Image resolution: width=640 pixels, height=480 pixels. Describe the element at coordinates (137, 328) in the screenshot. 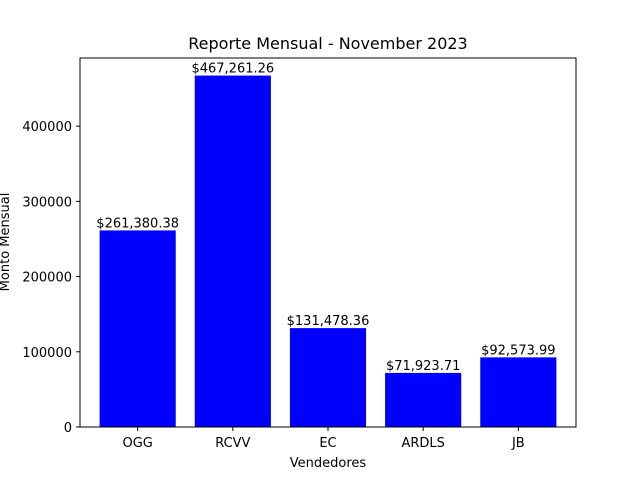

I see `bar-ogg` at that location.